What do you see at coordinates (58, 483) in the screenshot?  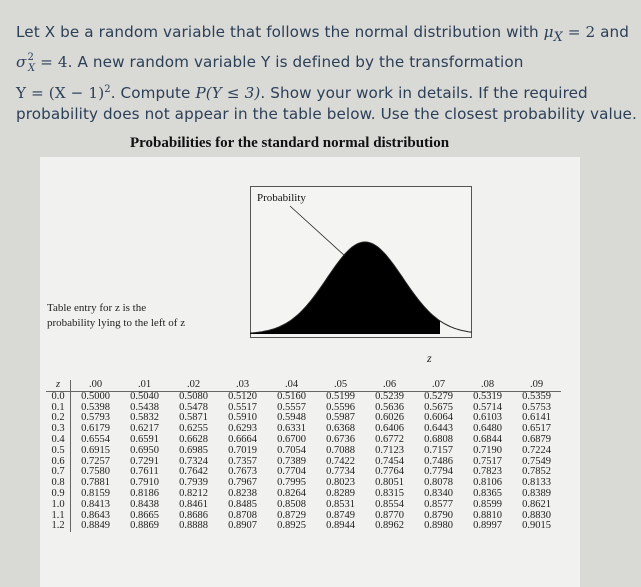 I see `z-value-cell: 0.8` at bounding box center [58, 483].